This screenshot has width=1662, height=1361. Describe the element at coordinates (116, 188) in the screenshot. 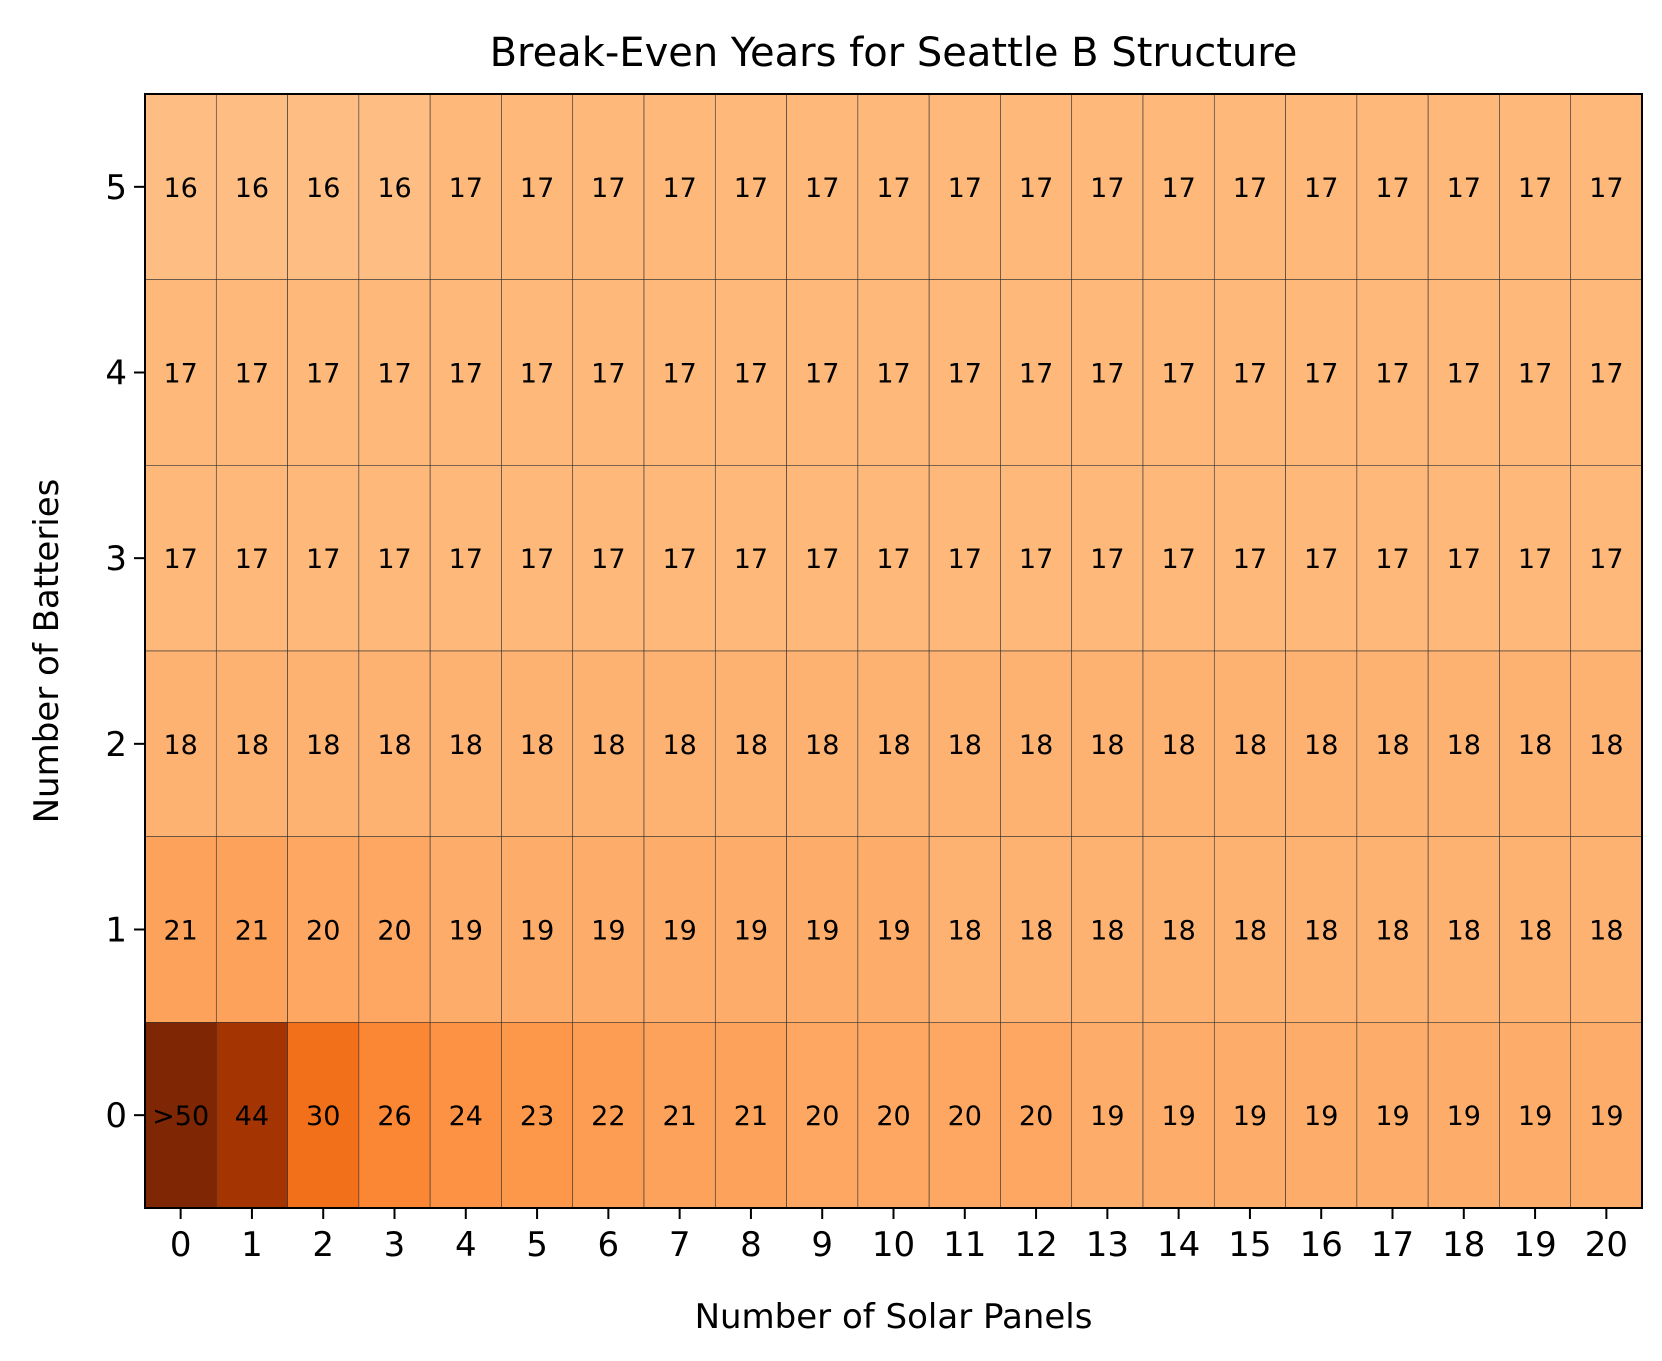

I see `y-tick-label: 5` at that location.